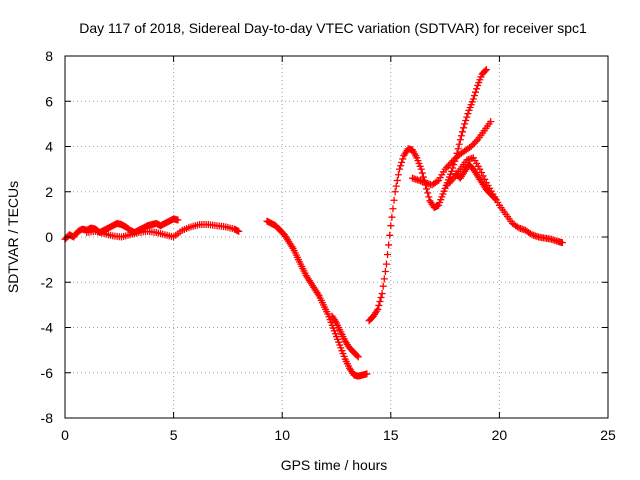 The image size is (640, 480). I want to click on y-tick-label: -2, so click(47, 282).